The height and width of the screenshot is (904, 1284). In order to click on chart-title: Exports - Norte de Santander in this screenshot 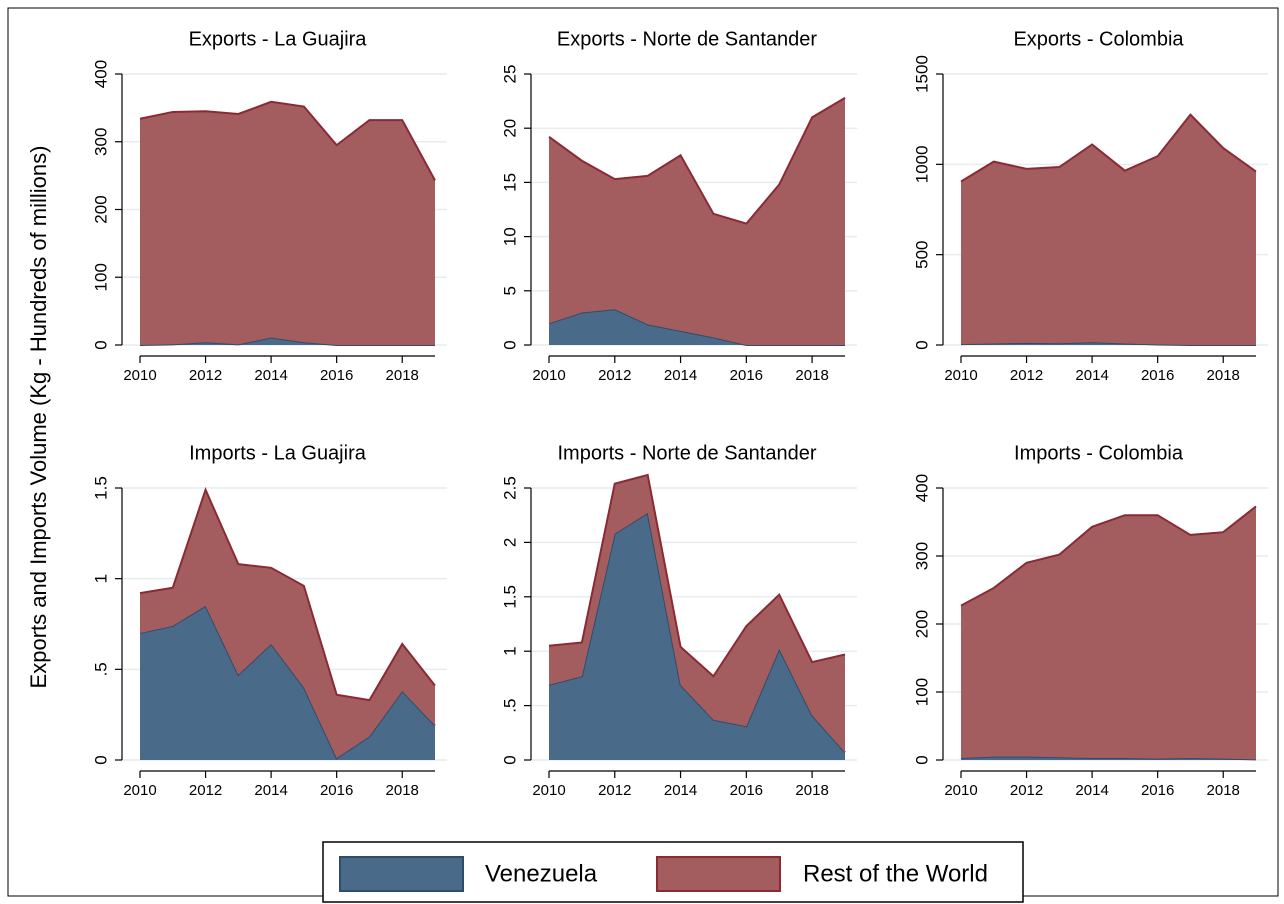, I will do `click(687, 39)`.